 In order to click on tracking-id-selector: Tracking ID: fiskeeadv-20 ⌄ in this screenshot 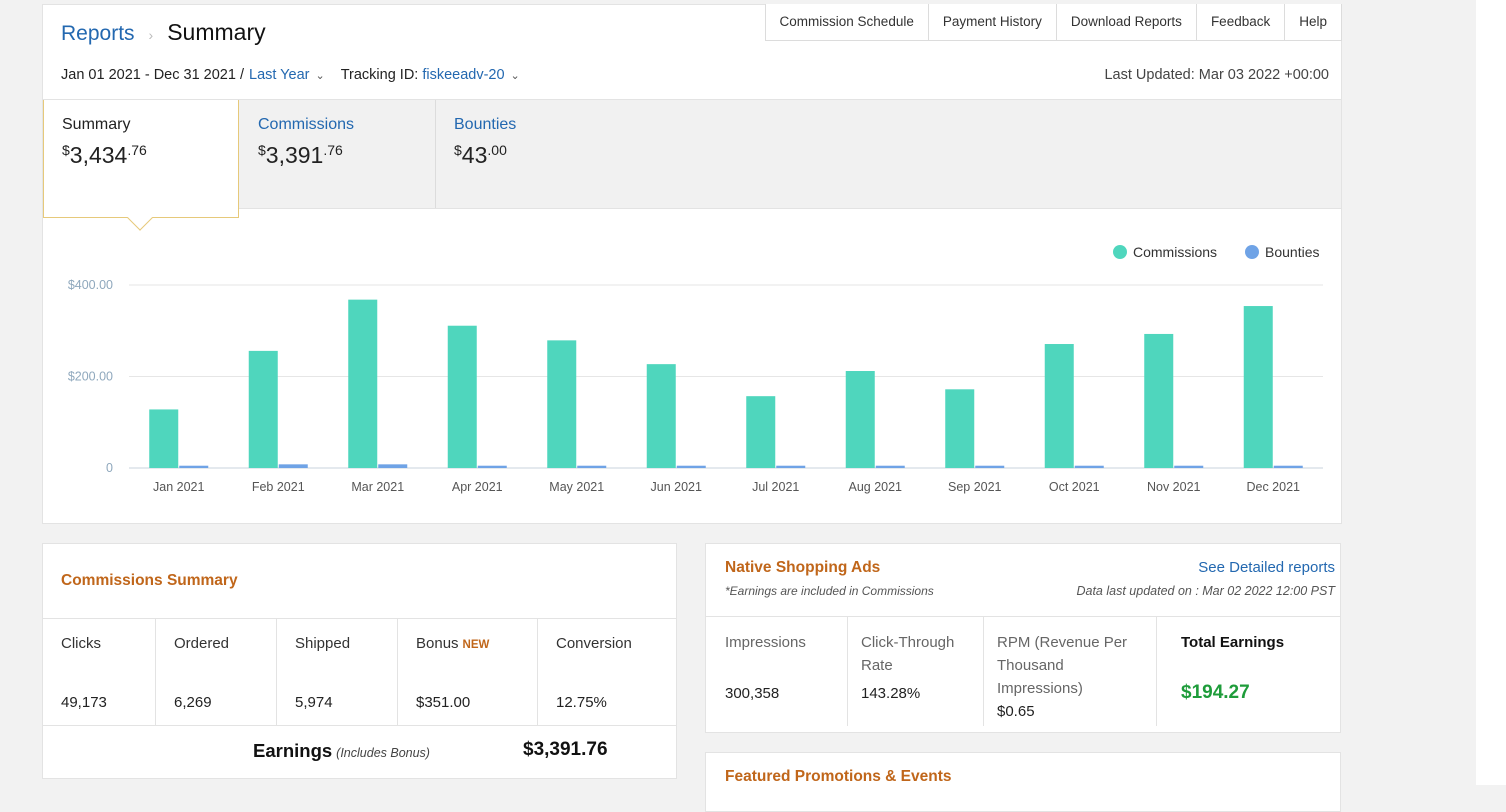, I will do `click(430, 75)`.